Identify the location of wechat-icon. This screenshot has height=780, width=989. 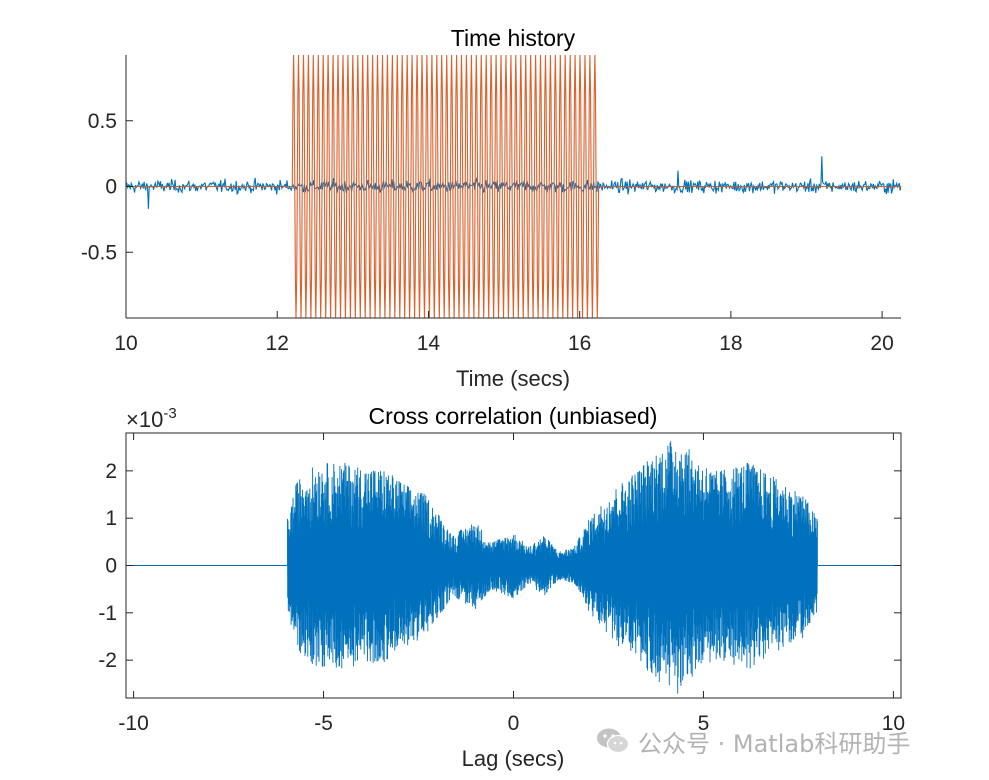
(613, 741).